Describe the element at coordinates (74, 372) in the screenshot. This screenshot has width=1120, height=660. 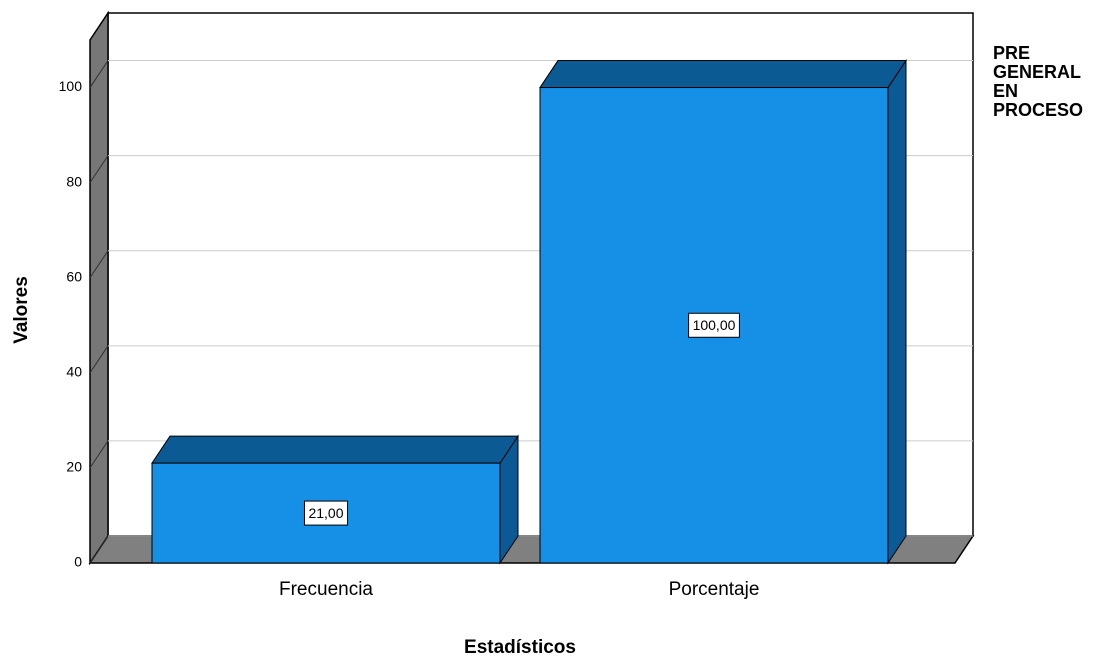
I see `y-tick-label: 40` at that location.